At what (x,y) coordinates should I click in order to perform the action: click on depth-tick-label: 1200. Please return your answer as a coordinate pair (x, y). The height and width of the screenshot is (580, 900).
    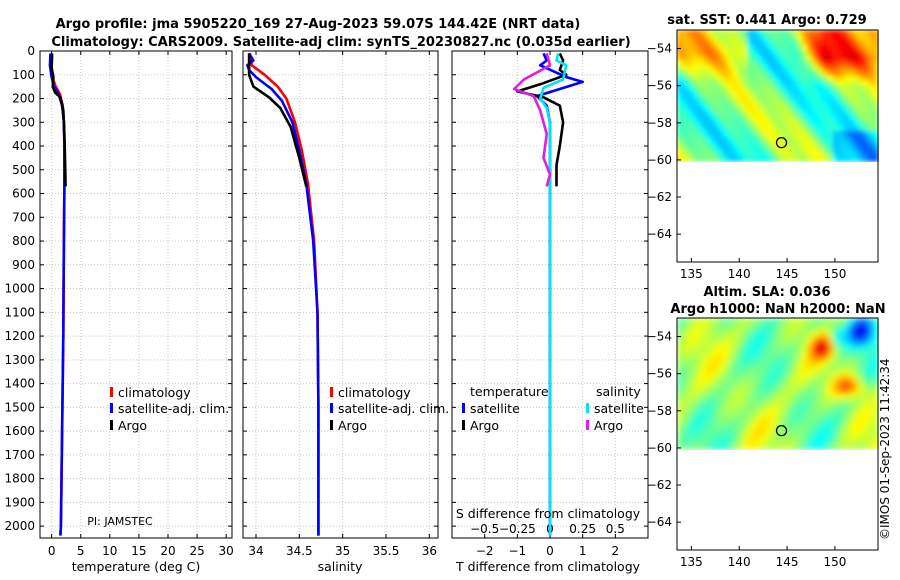
    Looking at the image, I should click on (19, 336).